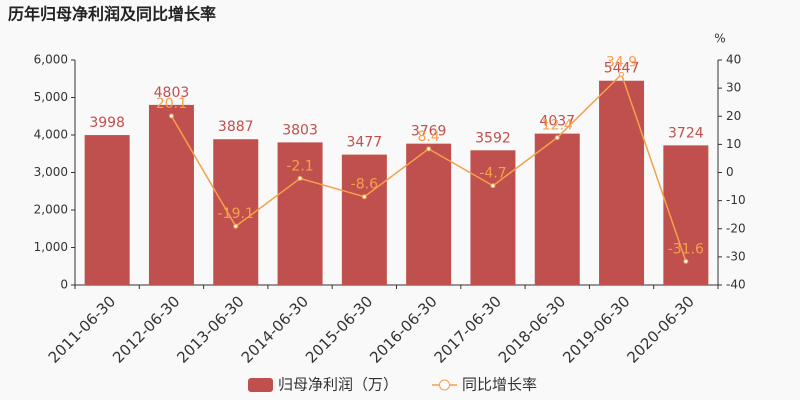  I want to click on bar-value-label: 4803, so click(172, 93).